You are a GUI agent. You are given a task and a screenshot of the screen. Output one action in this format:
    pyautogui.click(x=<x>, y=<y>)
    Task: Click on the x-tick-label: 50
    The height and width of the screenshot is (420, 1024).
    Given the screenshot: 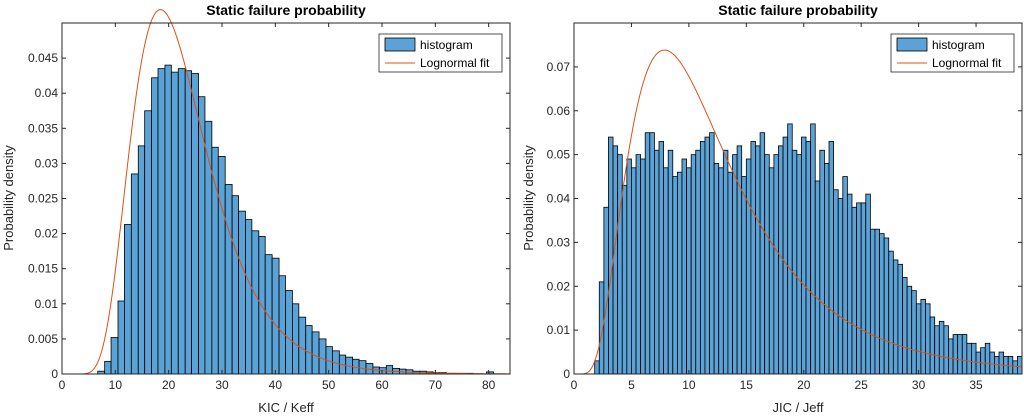 What is the action you would take?
    pyautogui.click(x=329, y=385)
    